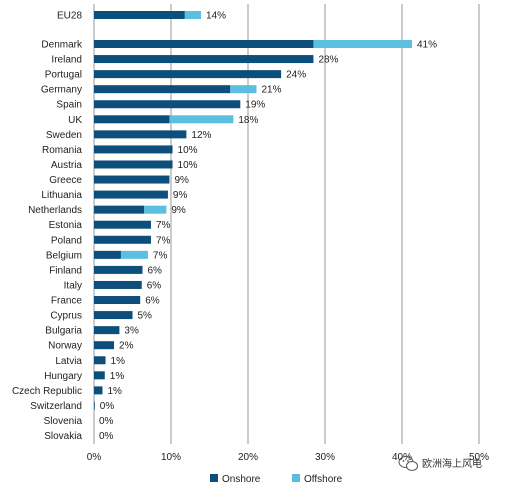 The width and height of the screenshot is (512, 491). Describe the element at coordinates (271, 90) in the screenshot. I see `data-label: 21%` at that location.